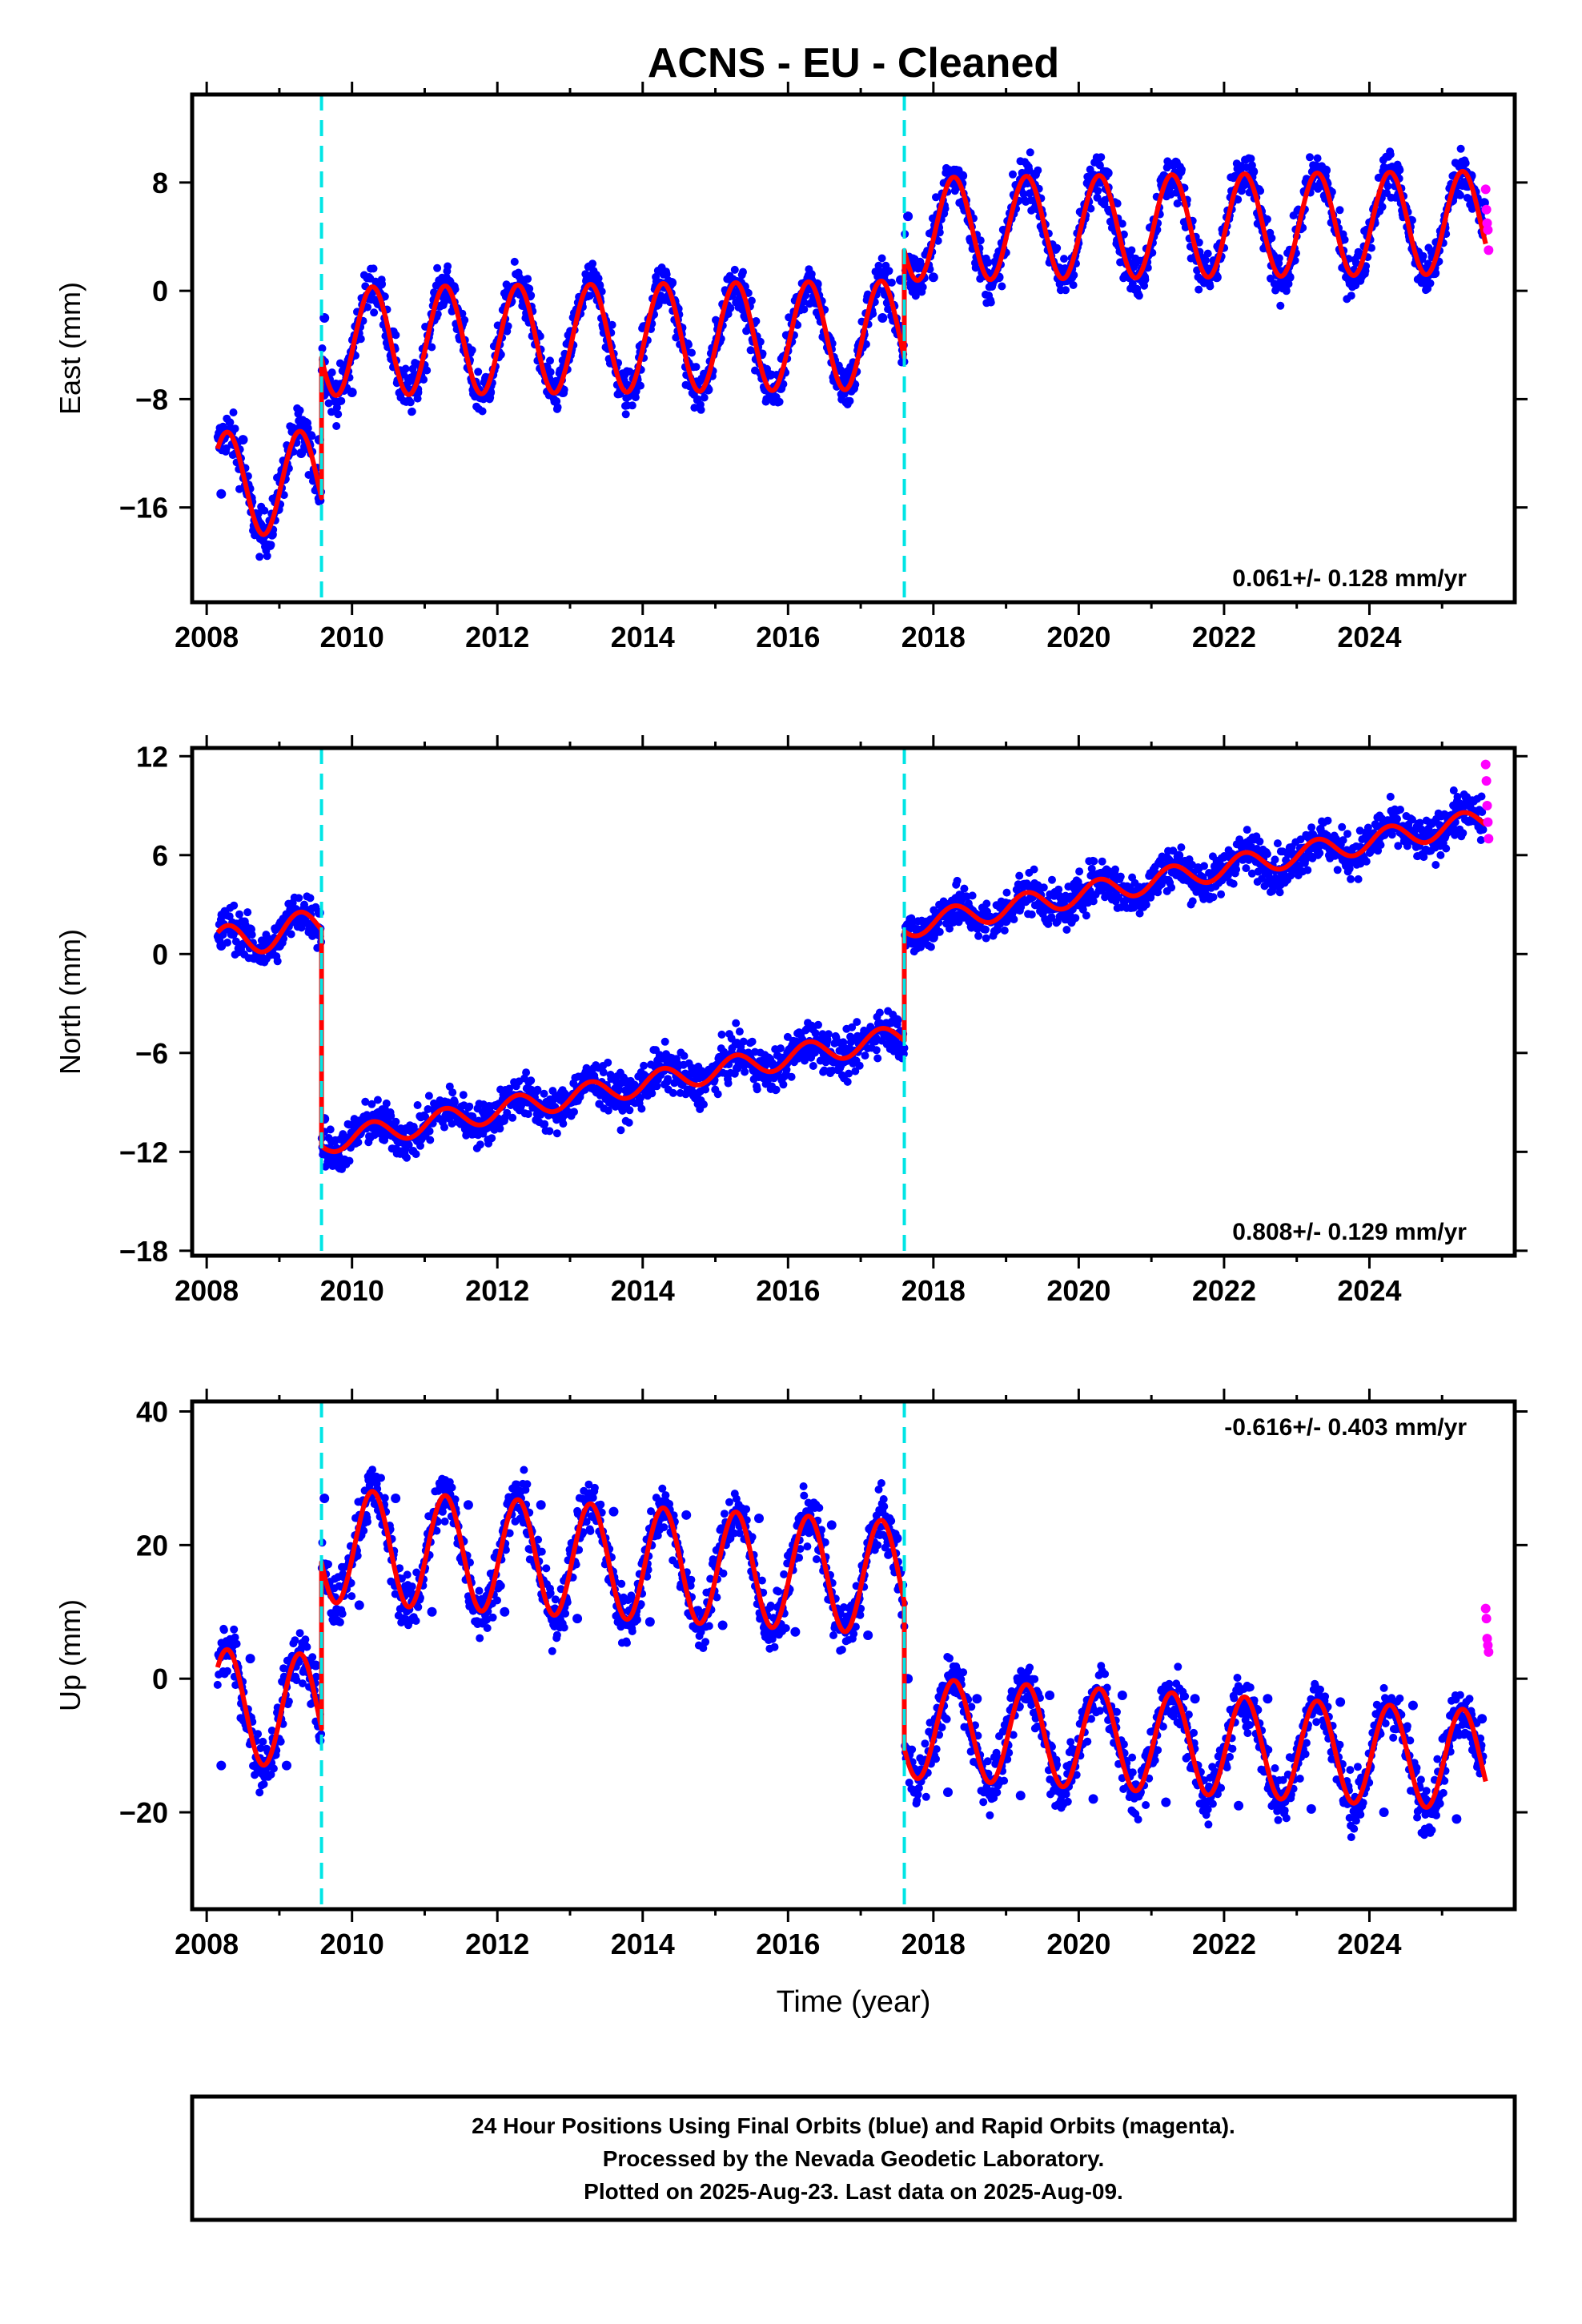 The width and height of the screenshot is (1582, 2324). I want to click on north-final-orbit-cloud, so click(850, 979).